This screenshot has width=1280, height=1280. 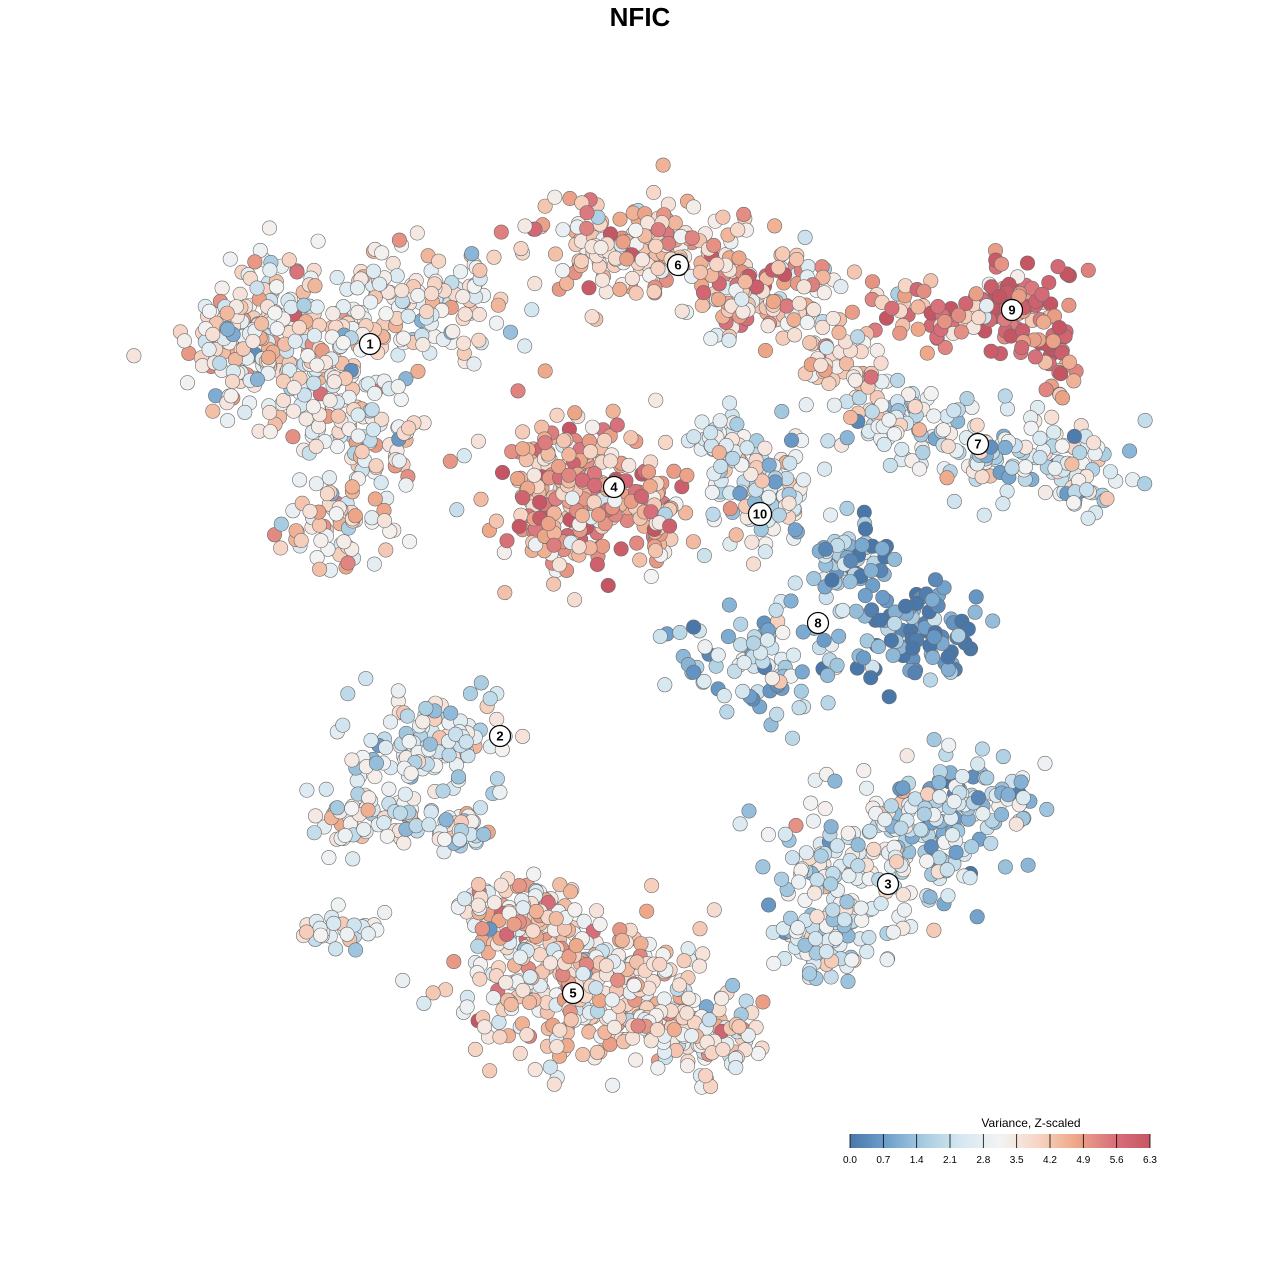 What do you see at coordinates (1030, 1123) in the screenshot?
I see `legend-title: Variance, Z-scaled` at bounding box center [1030, 1123].